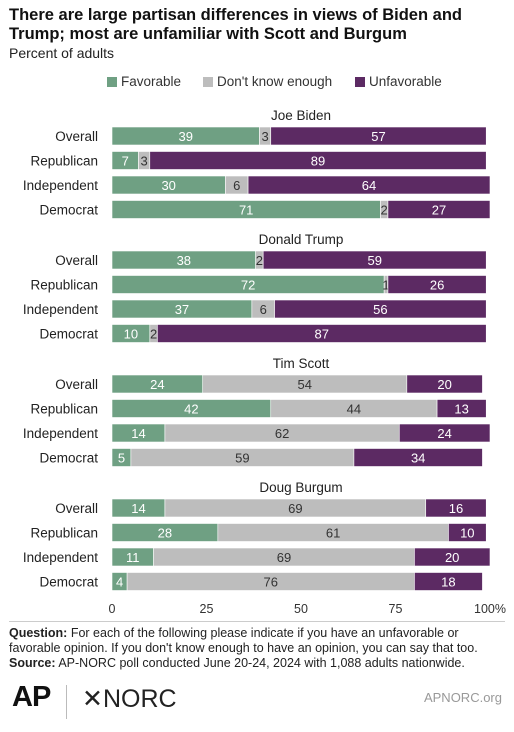 The width and height of the screenshot is (514, 732). I want to click on x-tick-label: 25, so click(207, 609).